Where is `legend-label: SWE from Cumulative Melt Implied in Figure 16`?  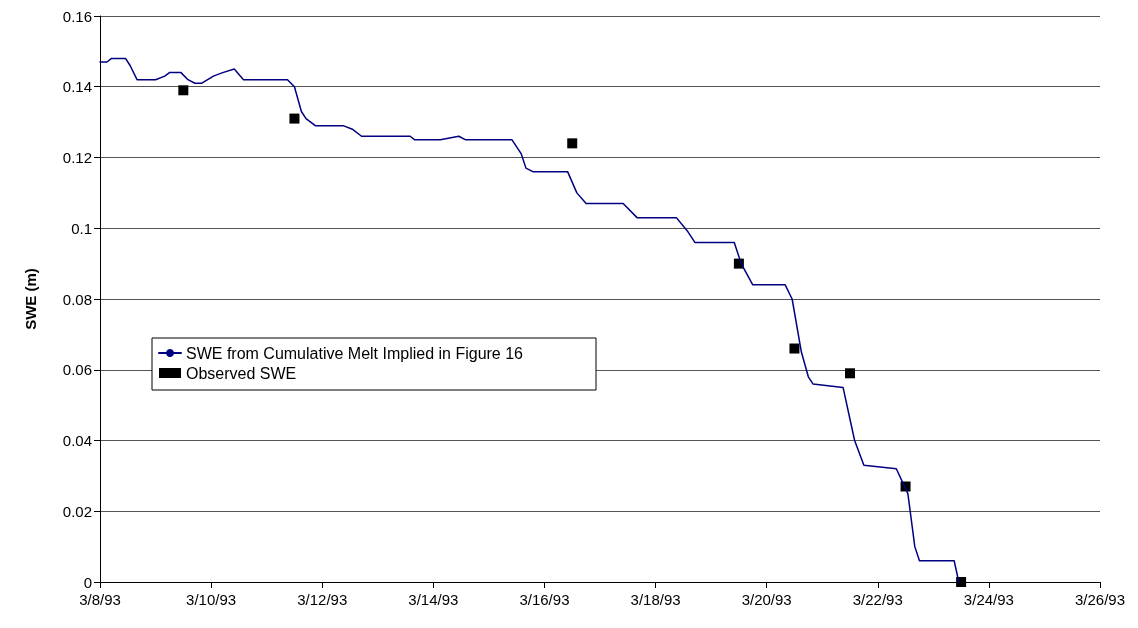
legend-label: SWE from Cumulative Melt Implied in Figure 16 is located at coordinates (355, 353).